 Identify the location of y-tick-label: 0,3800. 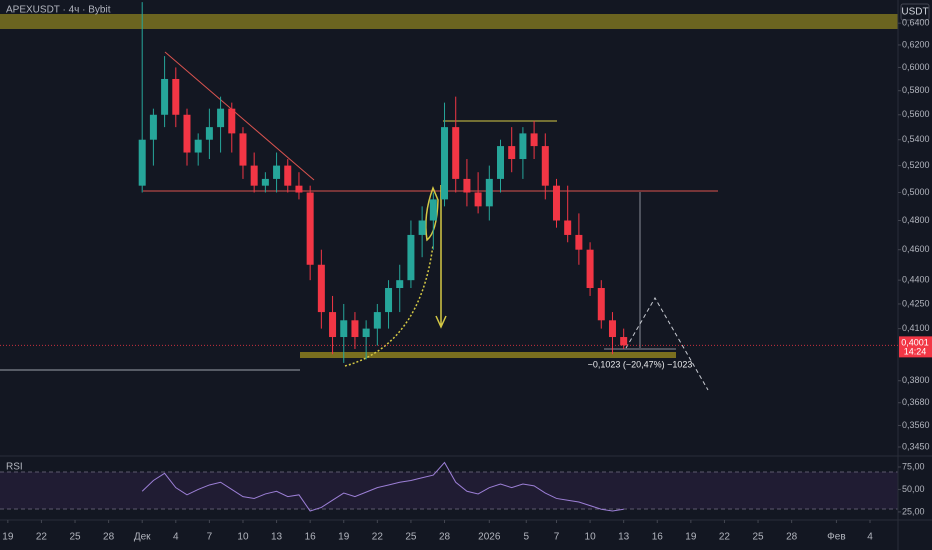
(916, 380).